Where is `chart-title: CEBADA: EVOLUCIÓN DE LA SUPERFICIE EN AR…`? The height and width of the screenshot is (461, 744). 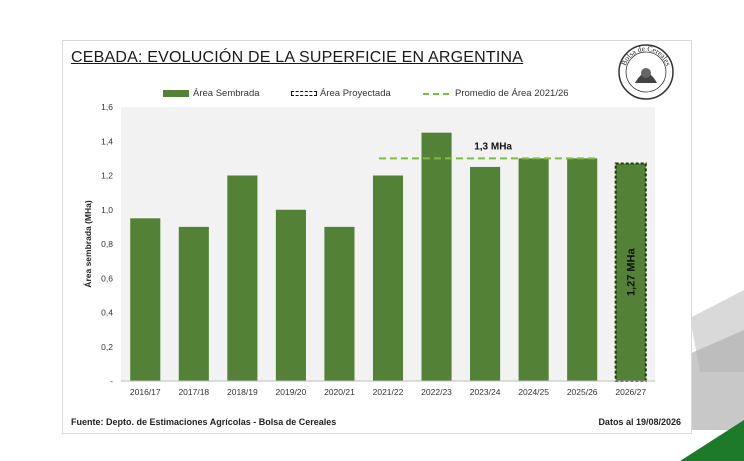 chart-title: CEBADA: EVOLUCIÓN DE LA SUPERFICIE EN AR… is located at coordinates (297, 57).